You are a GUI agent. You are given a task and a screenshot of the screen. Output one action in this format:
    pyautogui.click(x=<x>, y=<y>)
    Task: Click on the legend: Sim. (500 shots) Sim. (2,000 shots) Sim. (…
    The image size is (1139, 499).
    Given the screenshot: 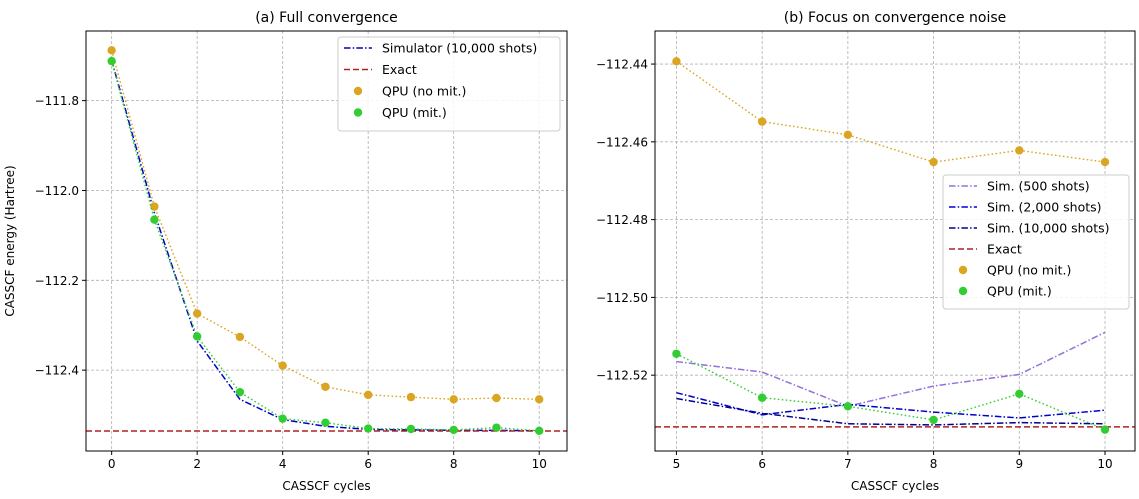 What is the action you would take?
    pyautogui.click(x=1036, y=242)
    